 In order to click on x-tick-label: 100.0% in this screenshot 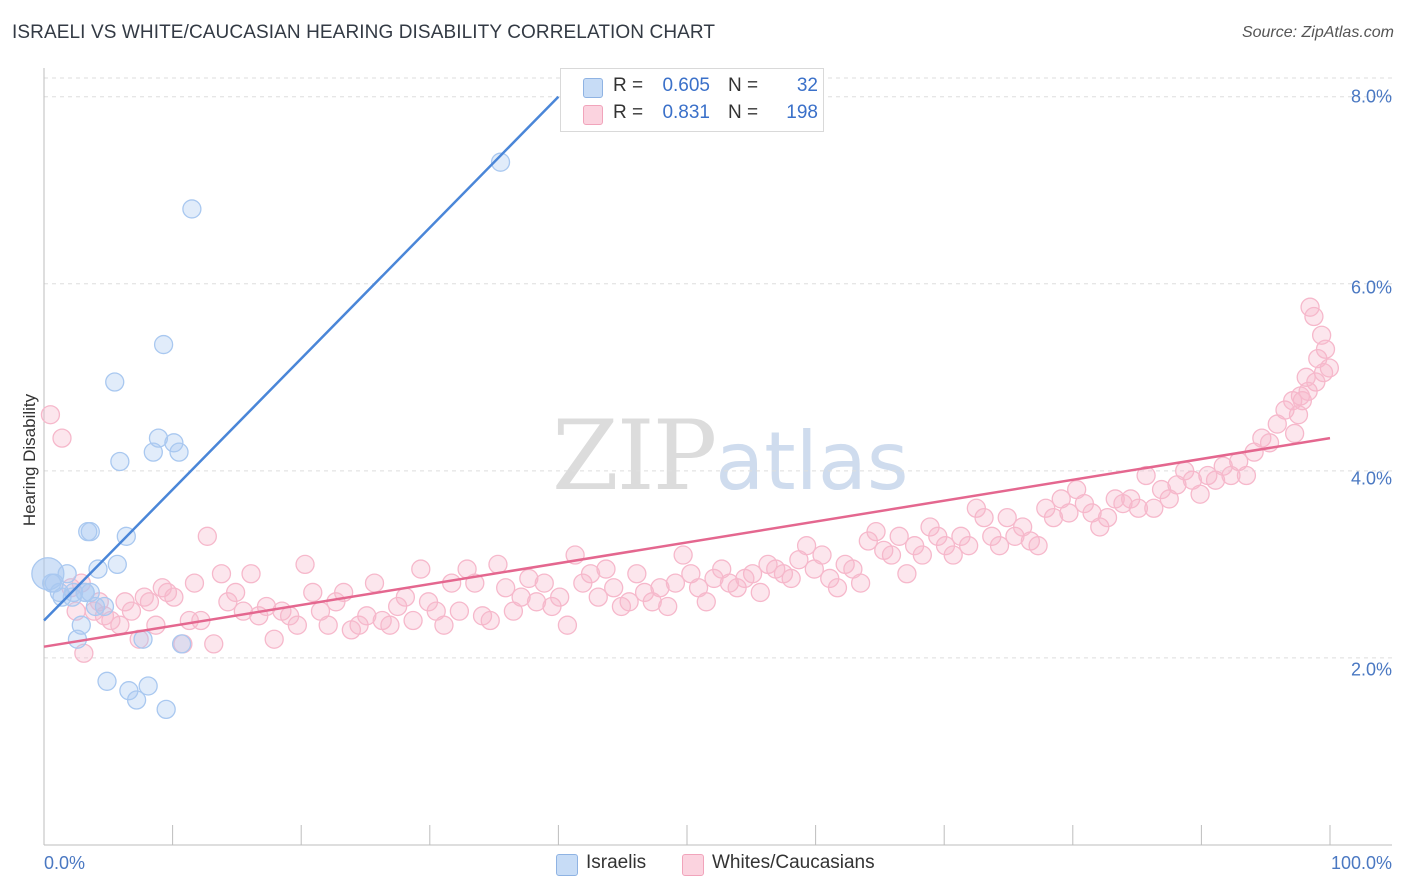, I will do `click(1361, 863)`.